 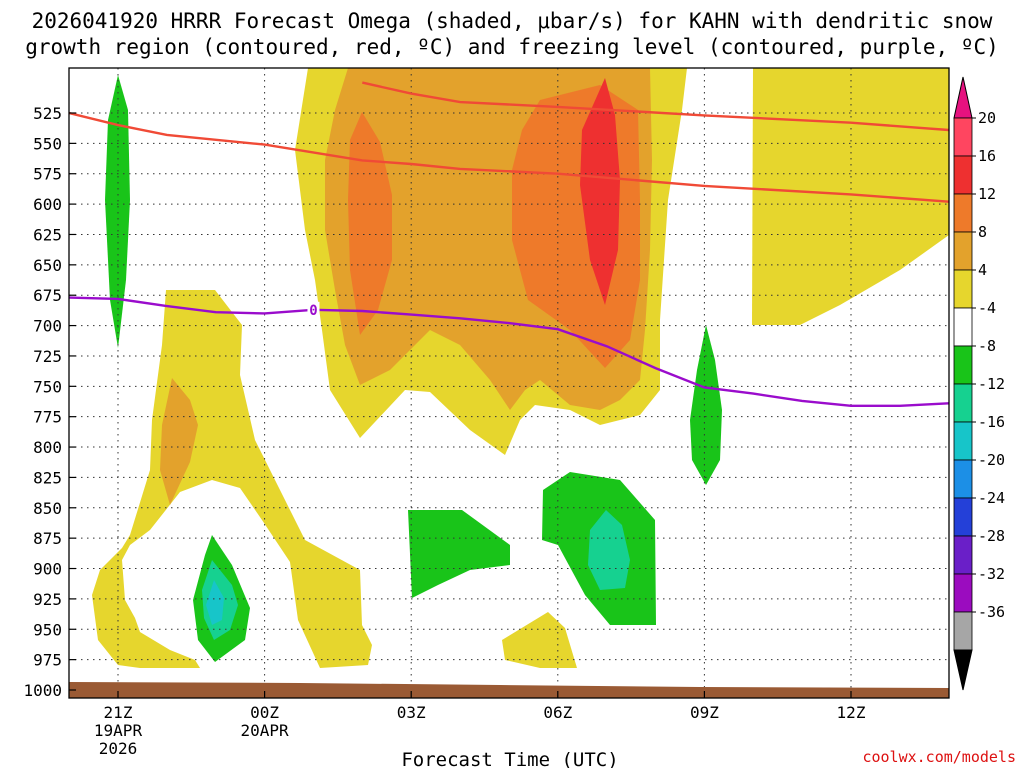 What do you see at coordinates (264, 712) in the screenshot?
I see `x-tick-label: 00Z` at bounding box center [264, 712].